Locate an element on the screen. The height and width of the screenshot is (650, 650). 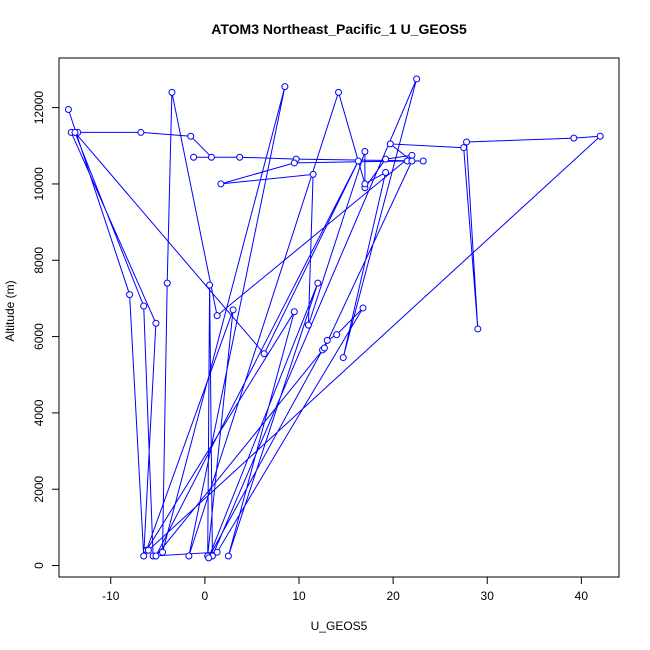
x-tick-label: 0 is located at coordinates (205, 596).